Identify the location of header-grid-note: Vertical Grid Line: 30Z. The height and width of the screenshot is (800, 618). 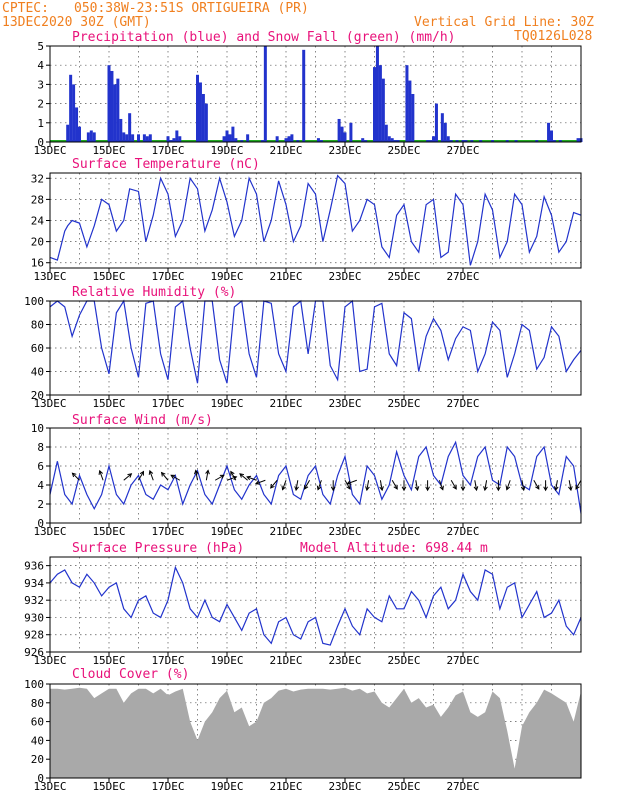
(504, 22).